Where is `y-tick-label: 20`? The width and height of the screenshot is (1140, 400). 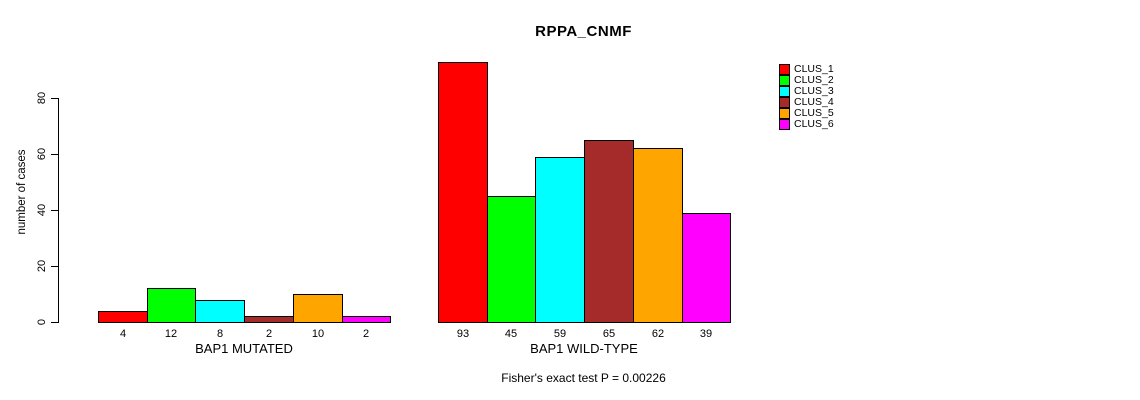 y-tick-label: 20 is located at coordinates (42, 266).